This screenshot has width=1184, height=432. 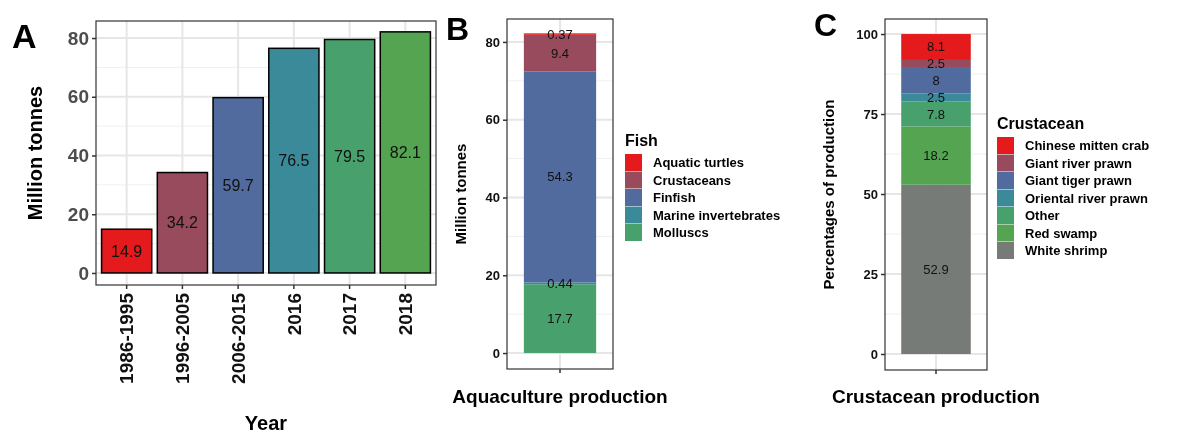 I want to click on legend-label: Marine invertebrates, so click(x=717, y=215).